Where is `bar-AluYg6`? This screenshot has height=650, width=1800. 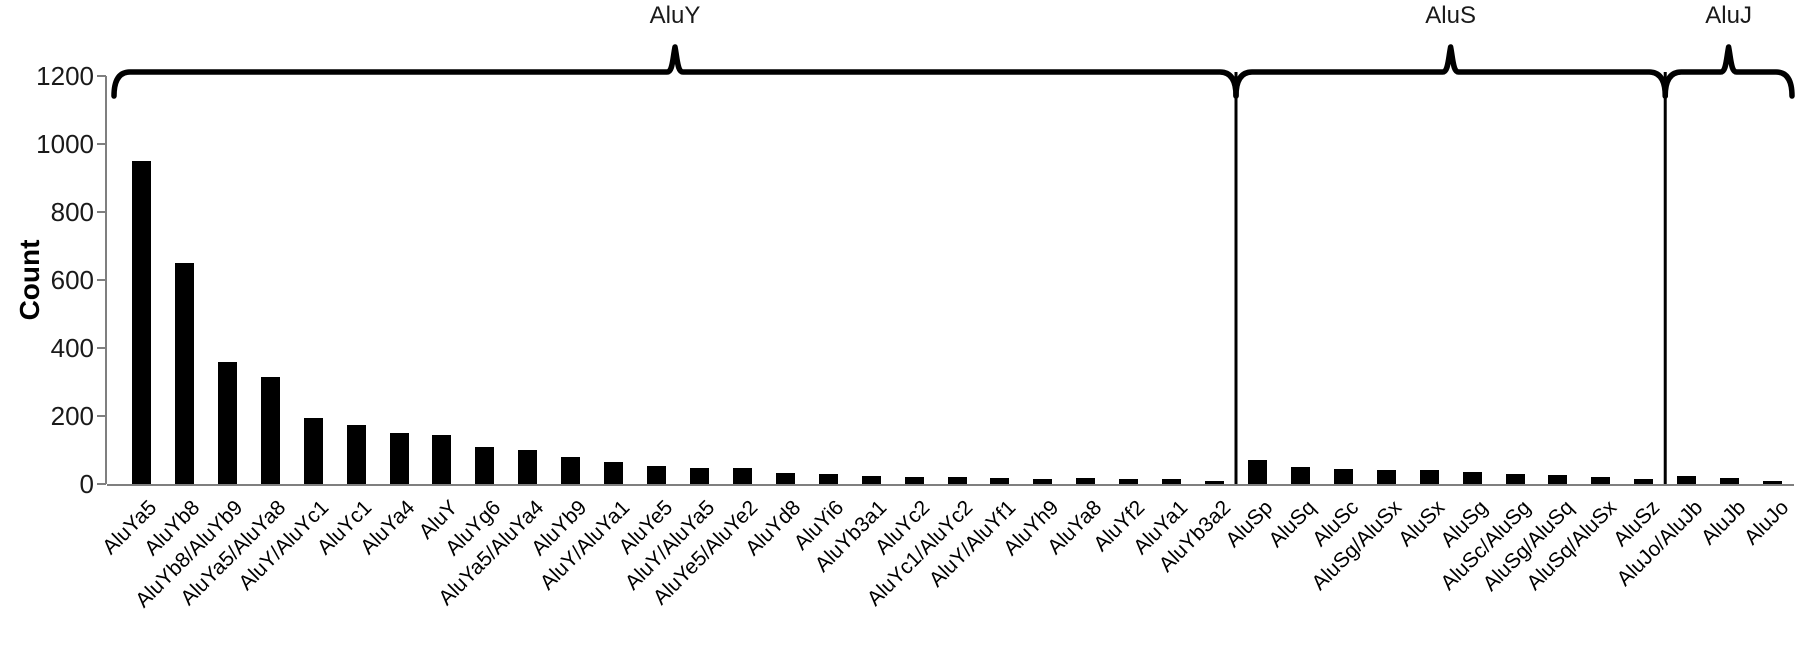
bar-AluYg6 is located at coordinates (485, 465).